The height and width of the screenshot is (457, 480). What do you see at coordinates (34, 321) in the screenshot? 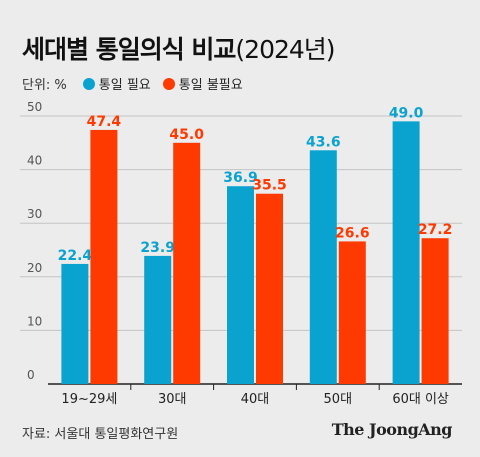
I see `y-tick-label: 10` at bounding box center [34, 321].